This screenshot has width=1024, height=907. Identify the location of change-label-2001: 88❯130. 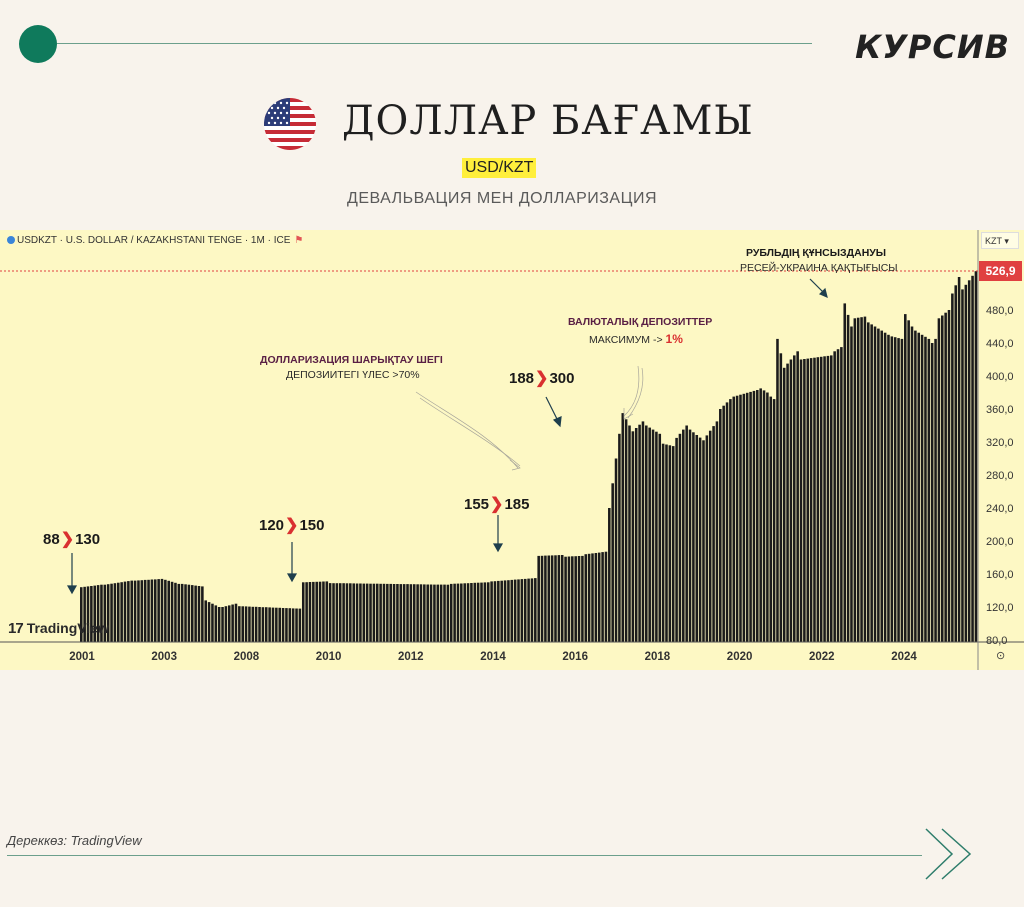
(71, 539).